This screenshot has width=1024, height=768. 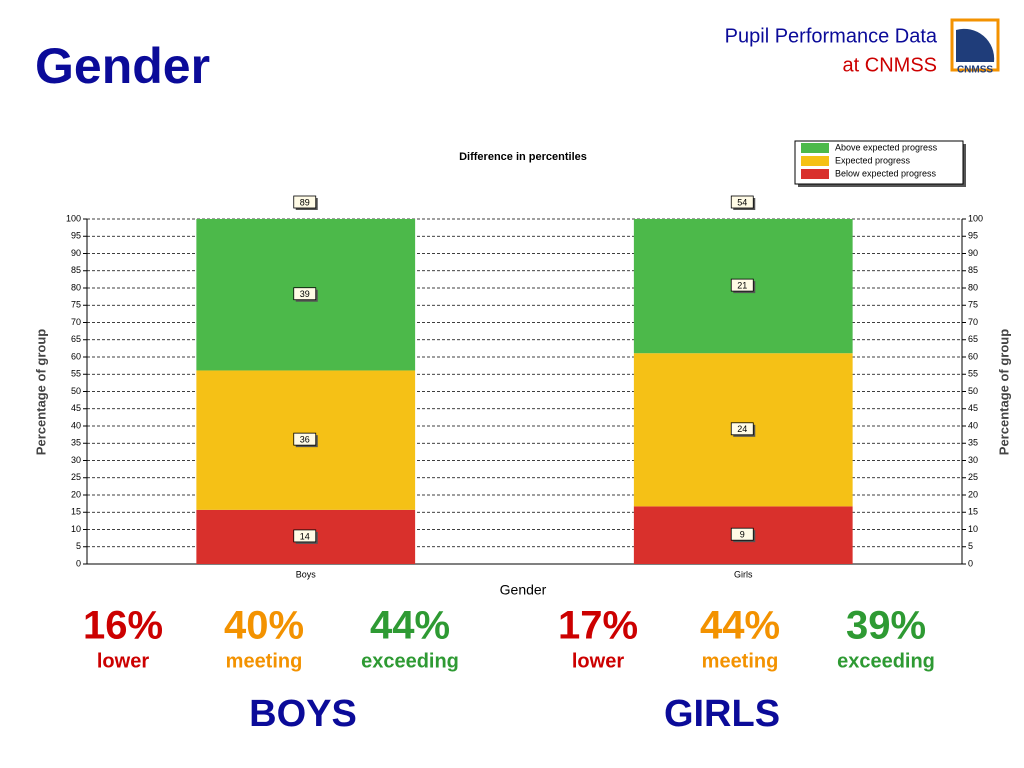 I want to click on y2-tick-label: 80, so click(x=973, y=287).